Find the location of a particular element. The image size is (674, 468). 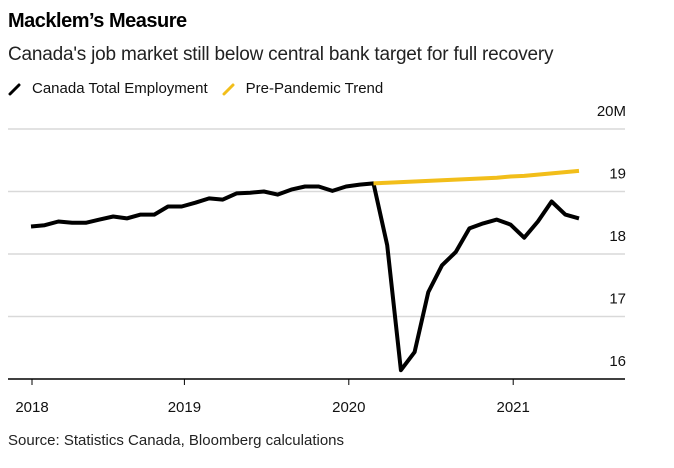

y-tick-label: 18 is located at coordinates (617, 236).